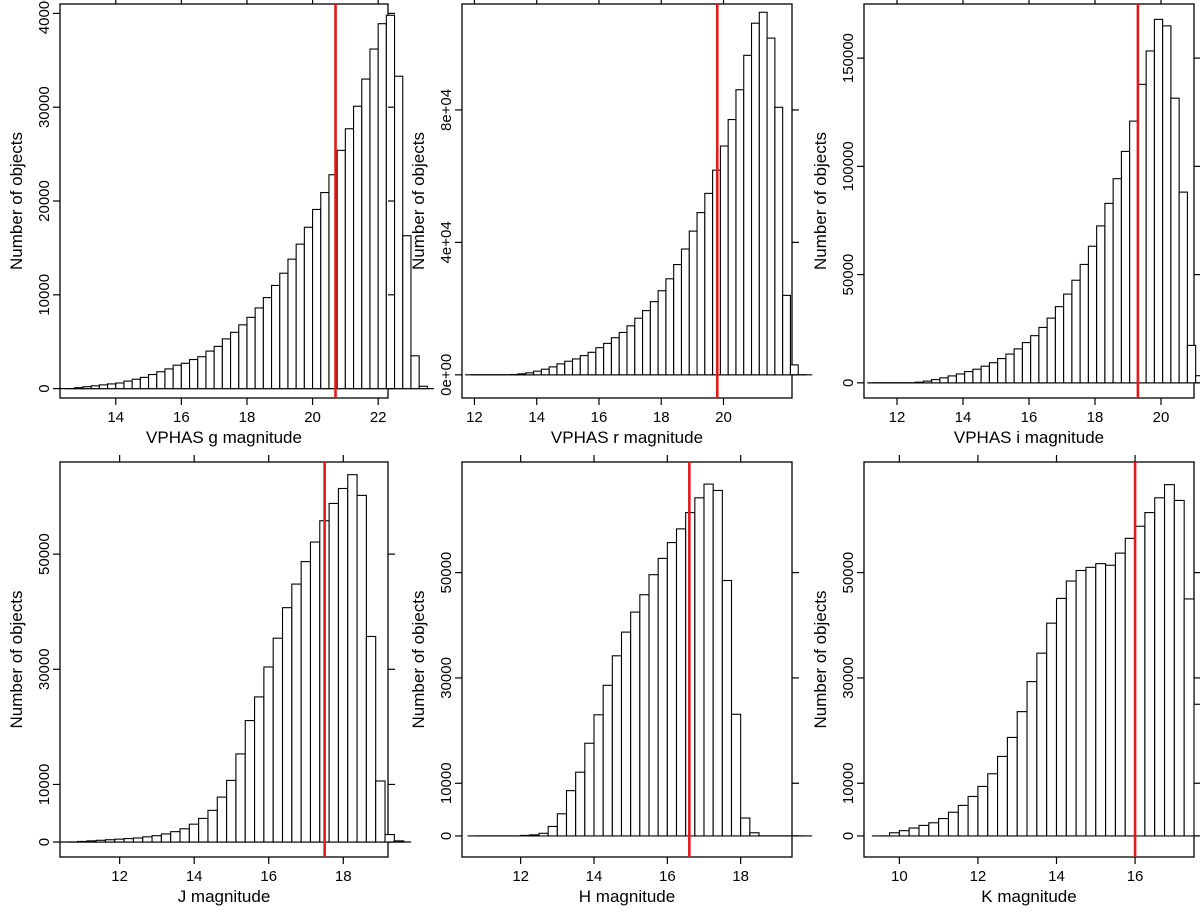 This screenshot has width=1200, height=912. Describe the element at coordinates (848, 166) in the screenshot. I see `y-tick-label: 100000` at that location.